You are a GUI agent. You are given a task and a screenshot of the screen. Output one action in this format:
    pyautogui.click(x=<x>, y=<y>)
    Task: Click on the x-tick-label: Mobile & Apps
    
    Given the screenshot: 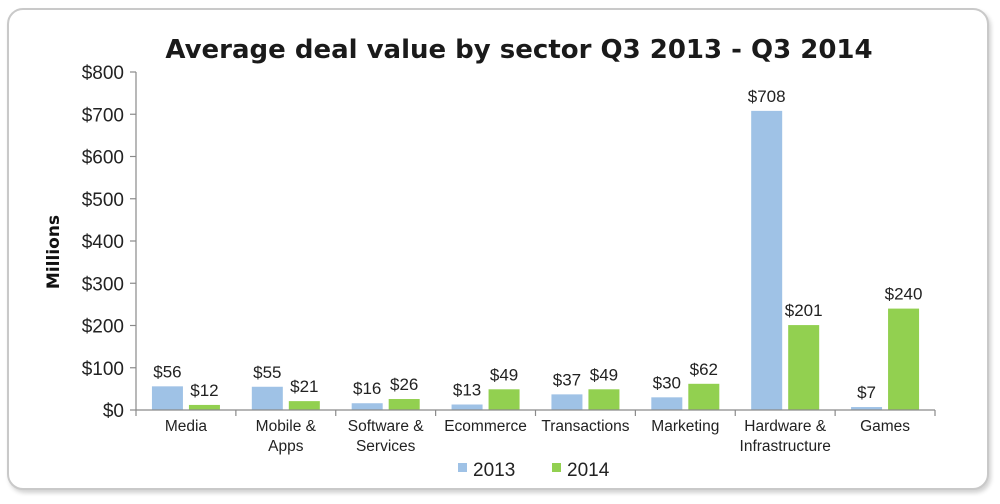 What is the action you would take?
    pyautogui.click(x=286, y=436)
    